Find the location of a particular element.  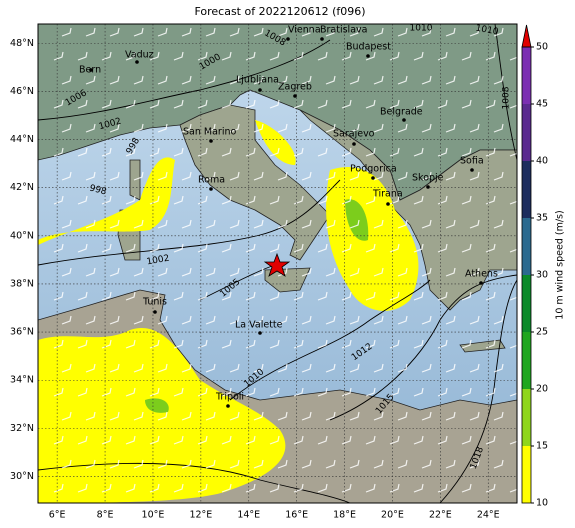

colorbar-tick-label: 35 is located at coordinates (542, 218).